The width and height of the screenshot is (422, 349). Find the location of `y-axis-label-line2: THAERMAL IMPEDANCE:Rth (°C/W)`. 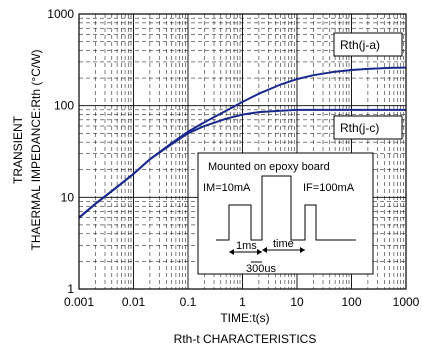

y-axis-label-line2: THAERMAL IMPEDANCE:Rth (°C/W) is located at coordinates (36, 149).